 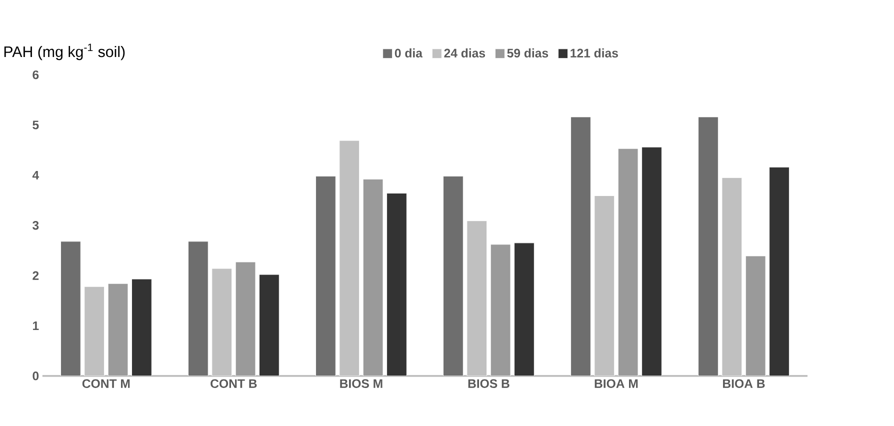 I want to click on y-tick-label: 0, so click(x=35, y=376).